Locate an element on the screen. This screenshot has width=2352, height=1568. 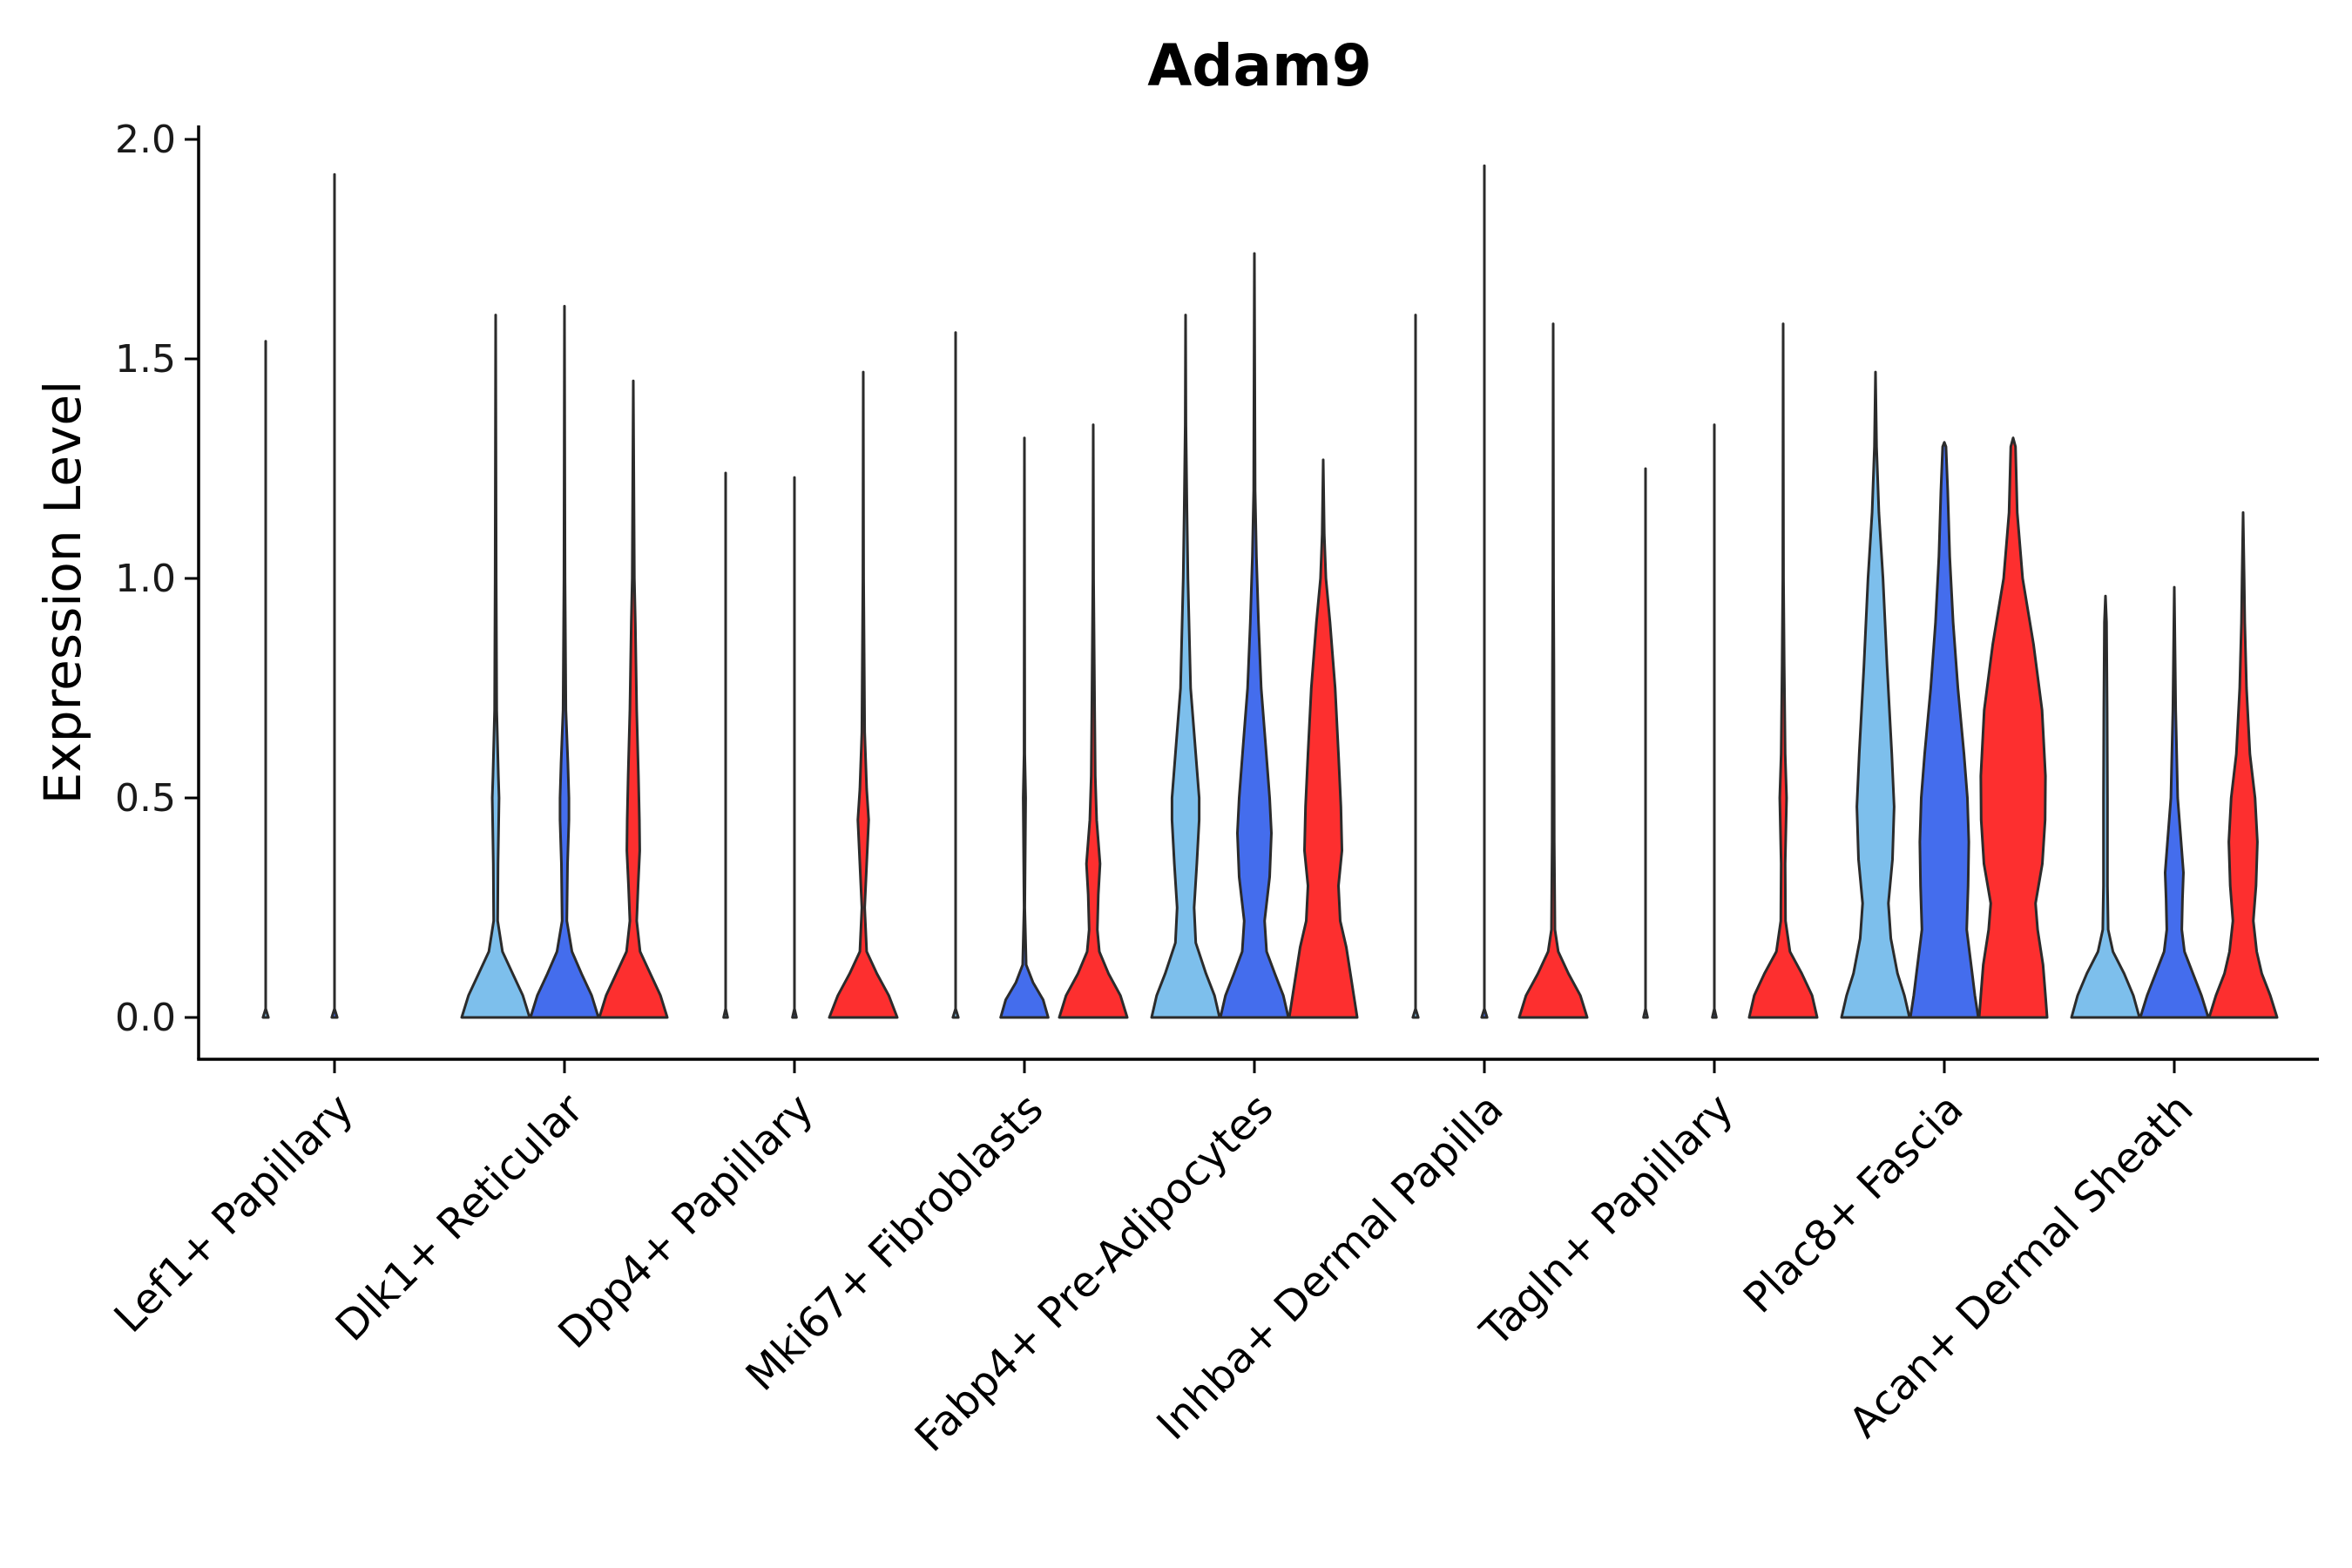
y-tick-label: 1.5 is located at coordinates (145, 359).